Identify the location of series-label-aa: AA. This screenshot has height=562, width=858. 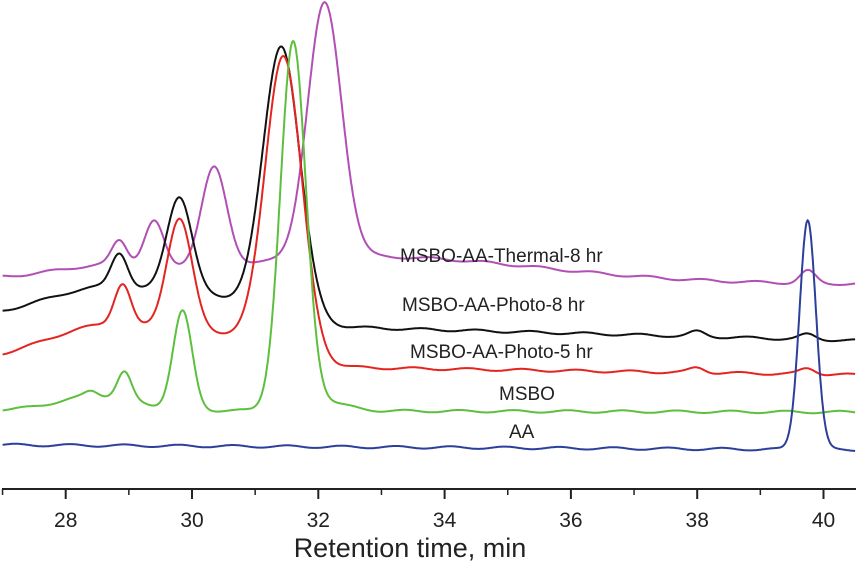
(522, 432).